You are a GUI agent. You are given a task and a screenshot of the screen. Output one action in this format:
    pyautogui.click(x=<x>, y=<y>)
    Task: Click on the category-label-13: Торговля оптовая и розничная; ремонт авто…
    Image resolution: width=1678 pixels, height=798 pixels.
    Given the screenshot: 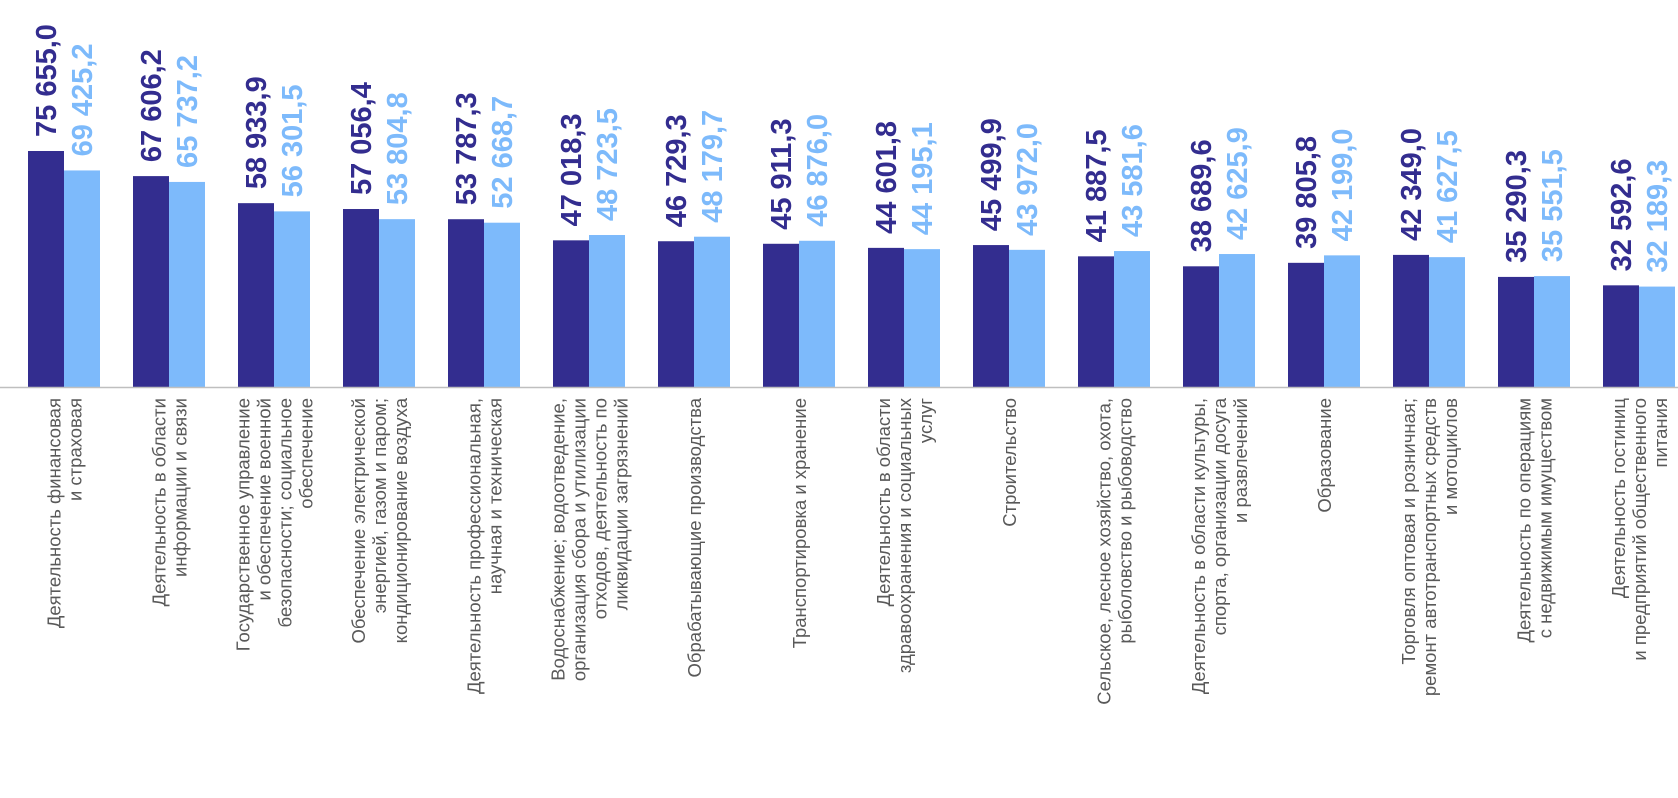 What is the action you would take?
    pyautogui.click(x=1429, y=547)
    